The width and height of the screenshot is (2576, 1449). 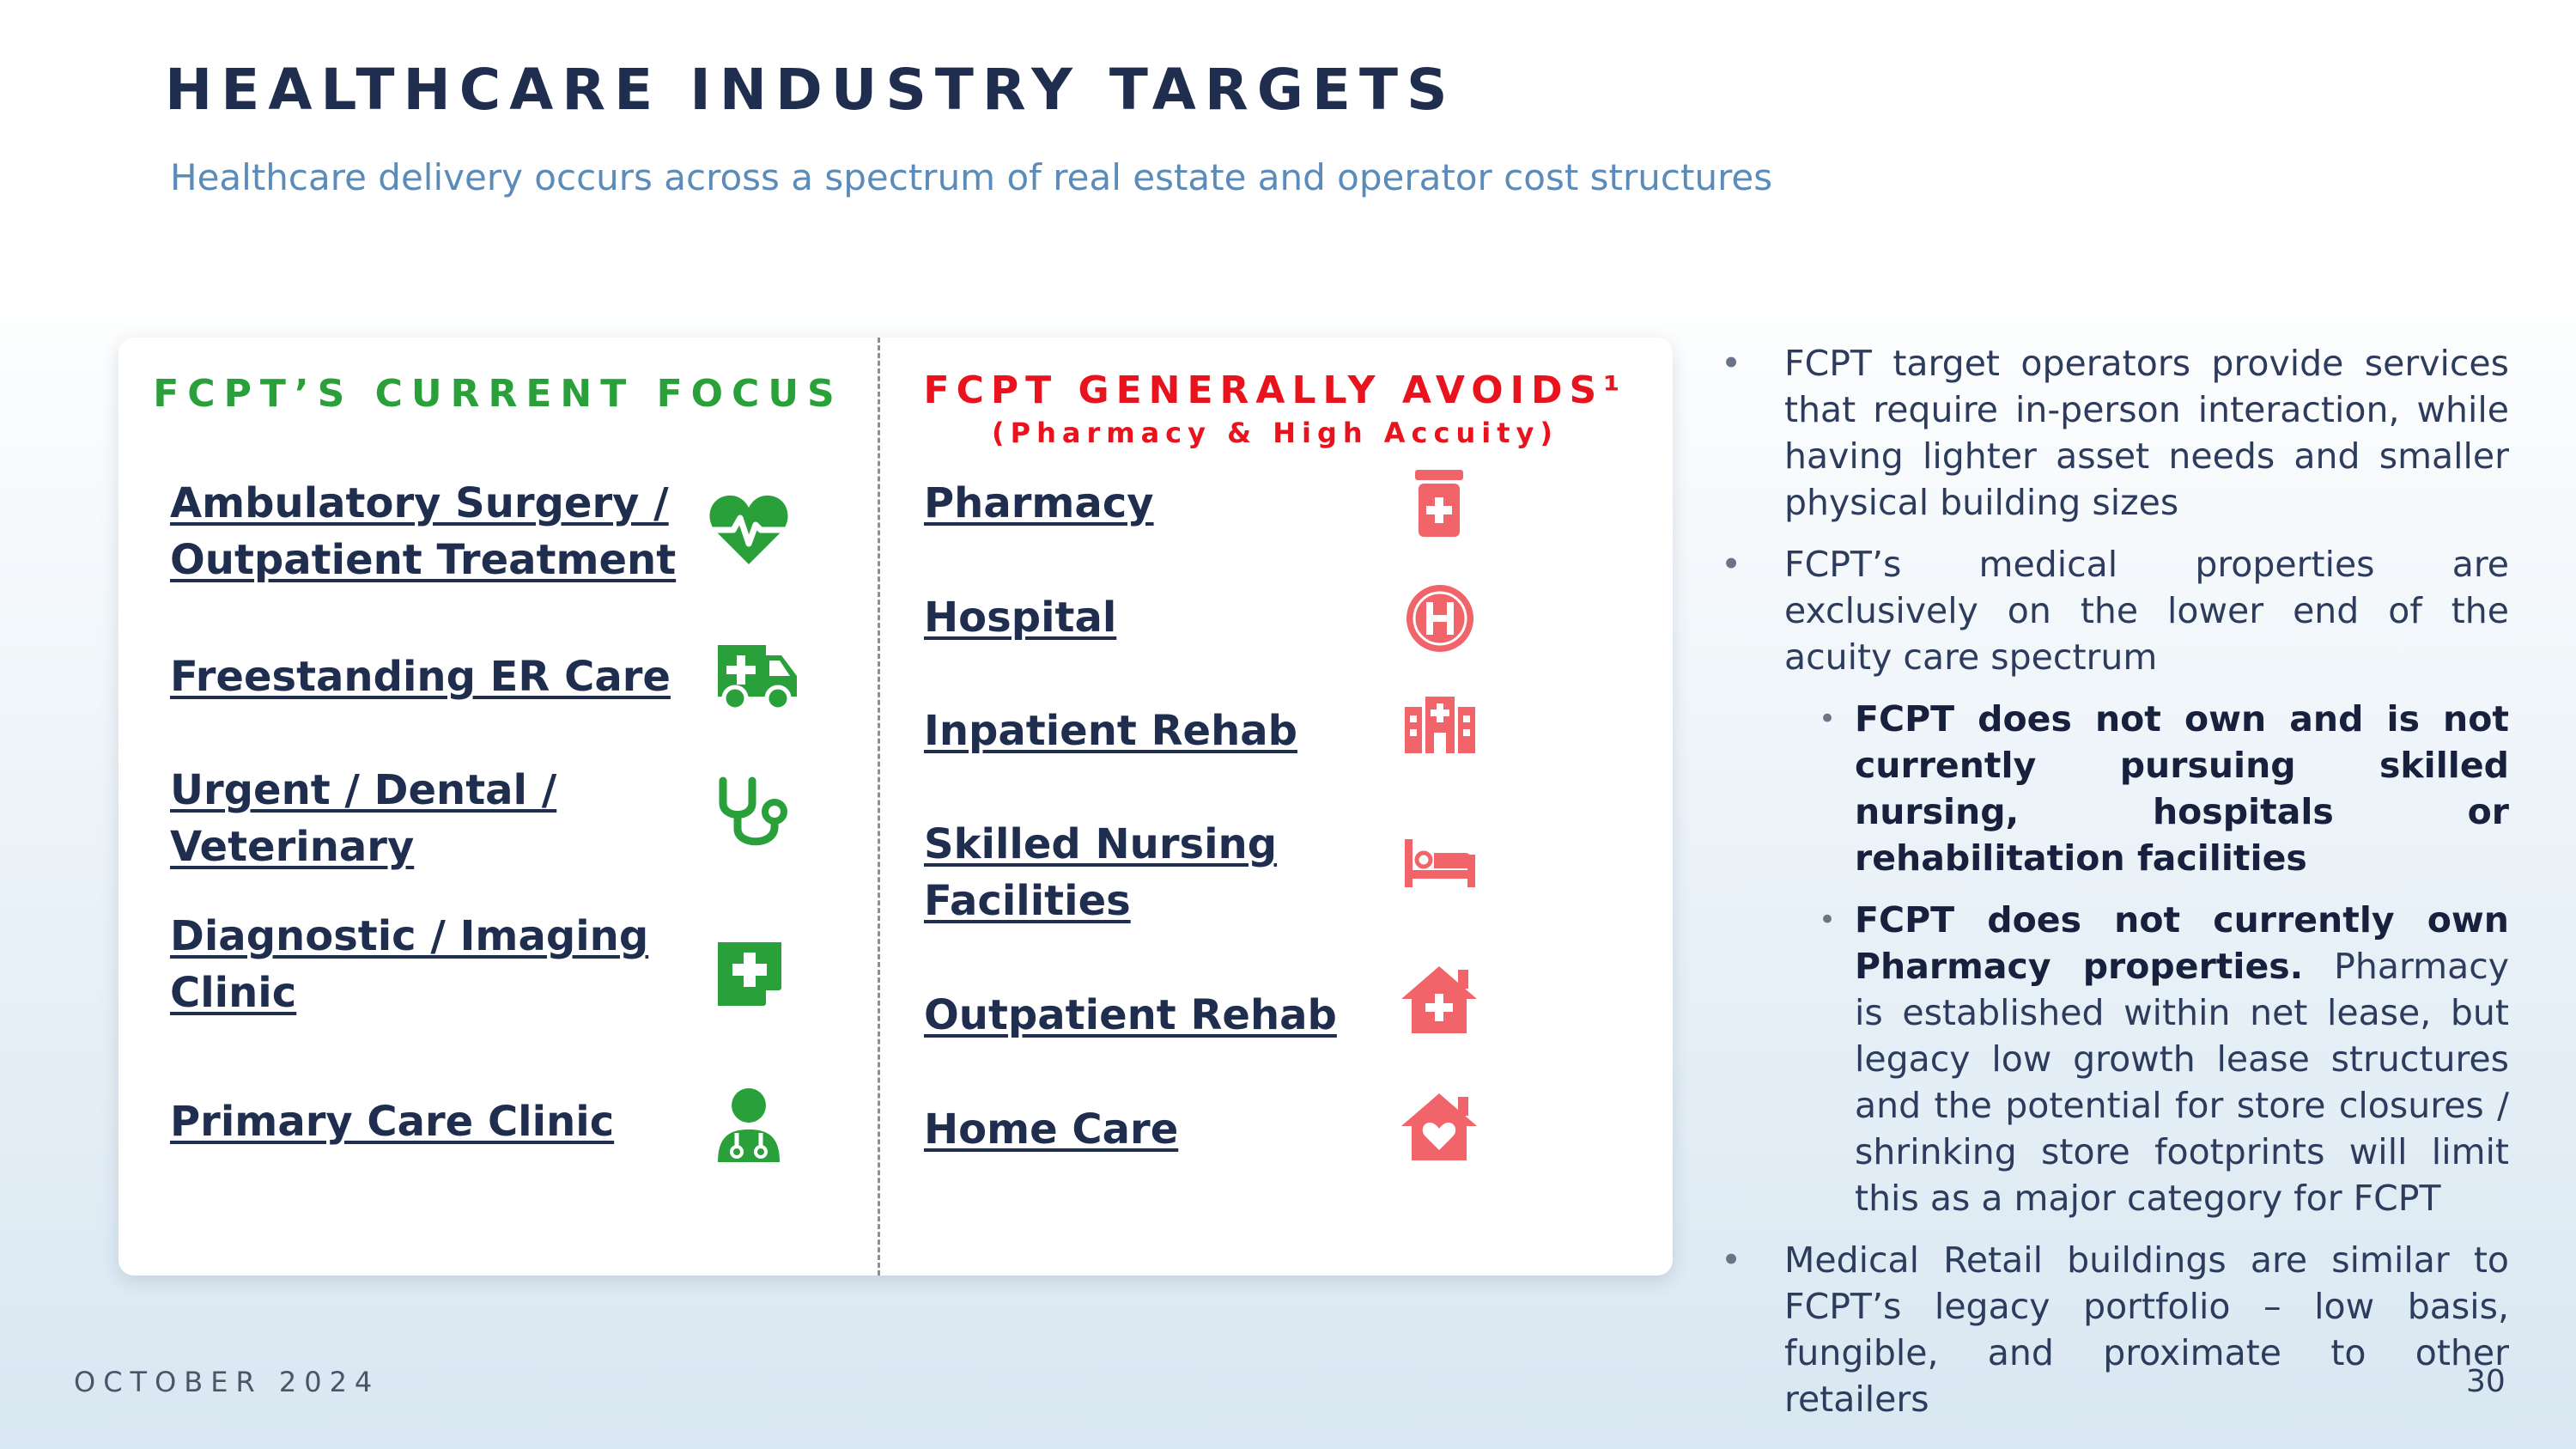 What do you see at coordinates (810, 90) in the screenshot?
I see `page-title: HEALTHCARE INDUSTRY TARGETS` at bounding box center [810, 90].